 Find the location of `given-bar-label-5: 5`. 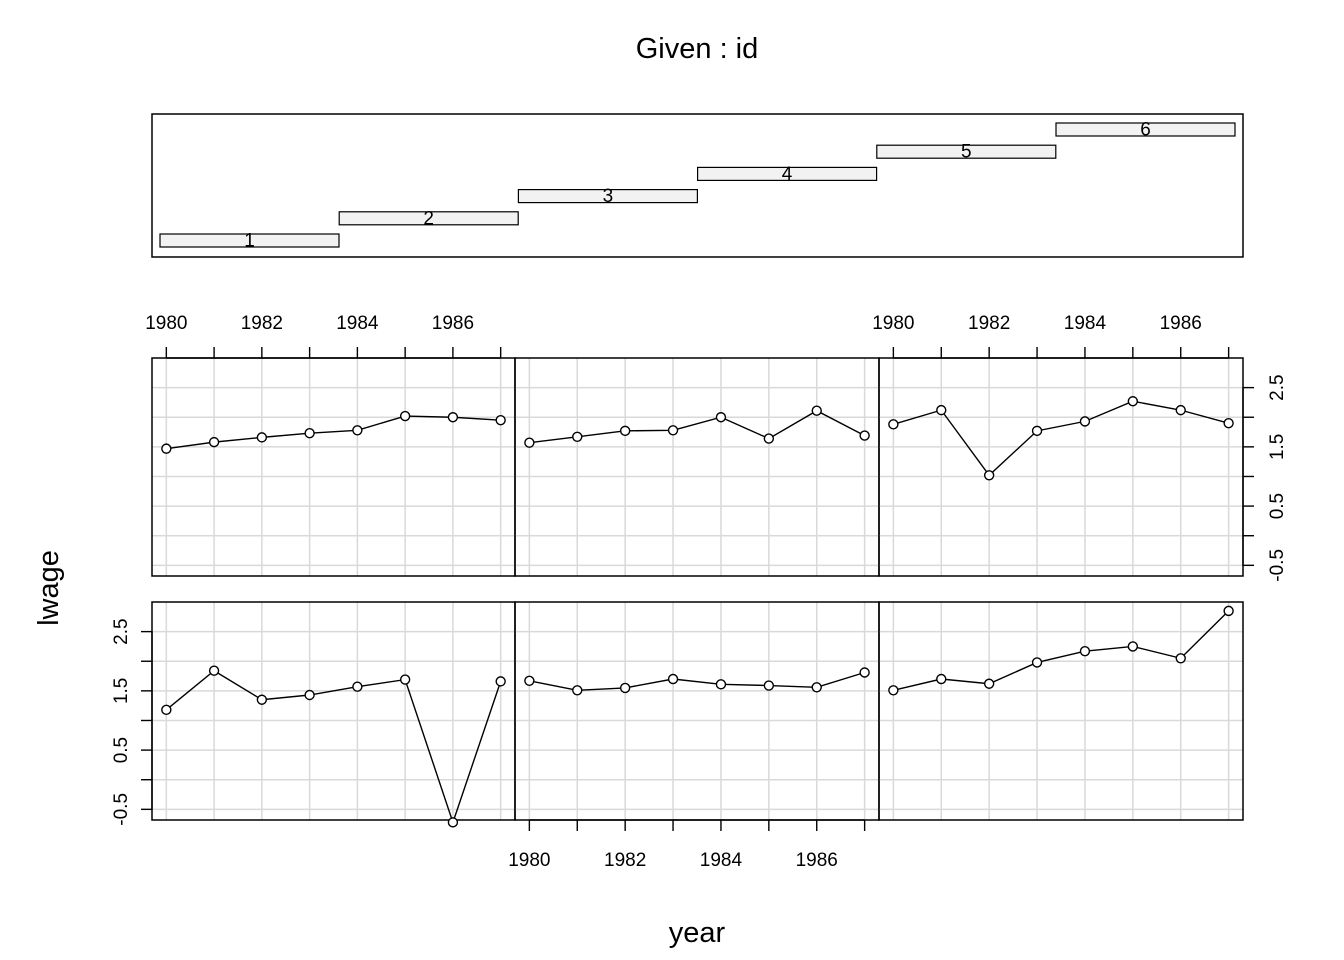

given-bar-label-5: 5 is located at coordinates (966, 152).